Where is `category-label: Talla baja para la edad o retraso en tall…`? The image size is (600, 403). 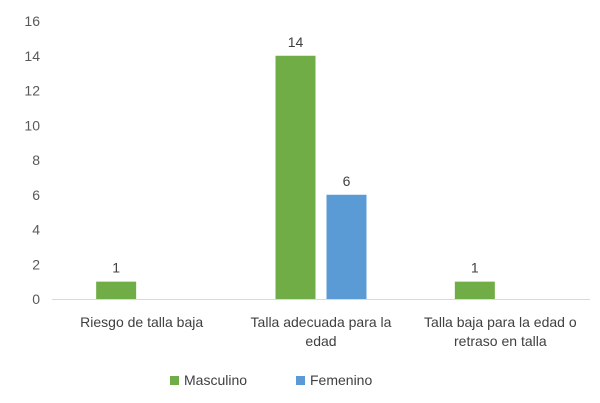 category-label: Talla baja para la edad o retraso en tall… is located at coordinates (500, 331).